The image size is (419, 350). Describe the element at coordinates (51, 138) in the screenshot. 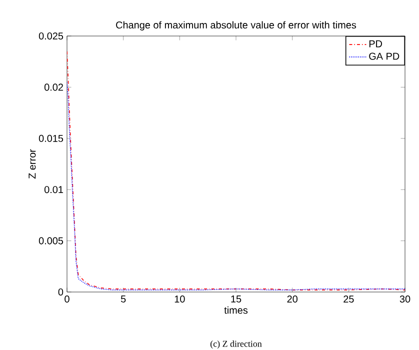

I see `y-tick-label: 0.015` at that location.